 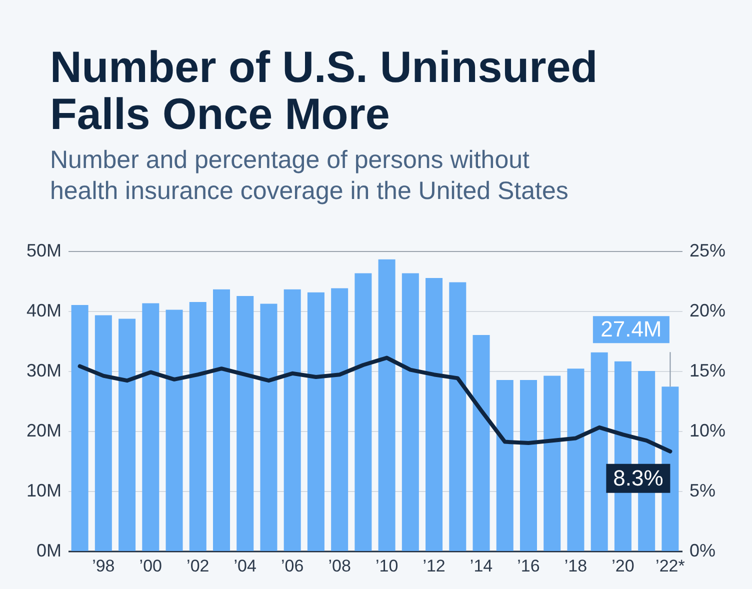 What do you see at coordinates (49, 550) in the screenshot?
I see `y-tick-label: 0M` at bounding box center [49, 550].